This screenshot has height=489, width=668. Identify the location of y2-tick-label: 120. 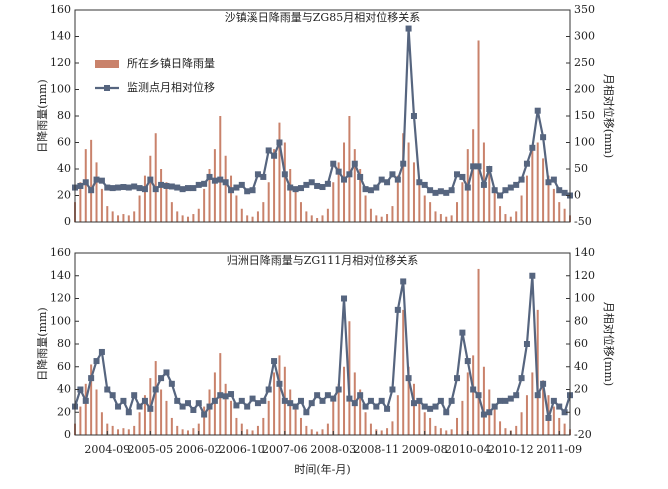
(584, 275).